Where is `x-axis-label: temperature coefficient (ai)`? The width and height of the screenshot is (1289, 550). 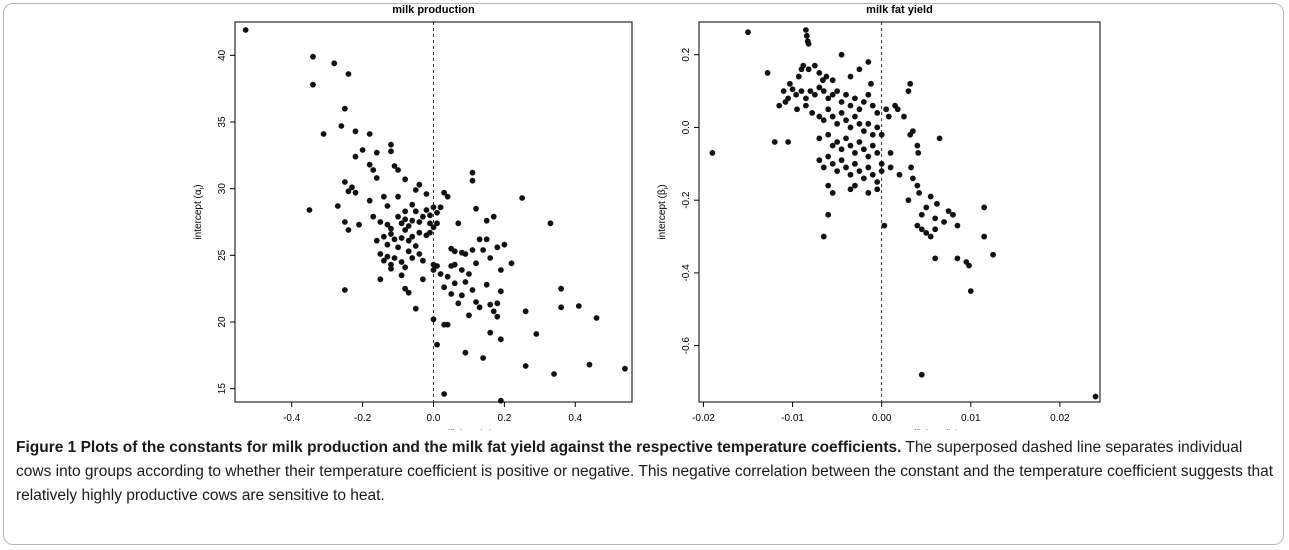
x-axis-label: temperature coefficient (ai) is located at coordinates (433, 429).